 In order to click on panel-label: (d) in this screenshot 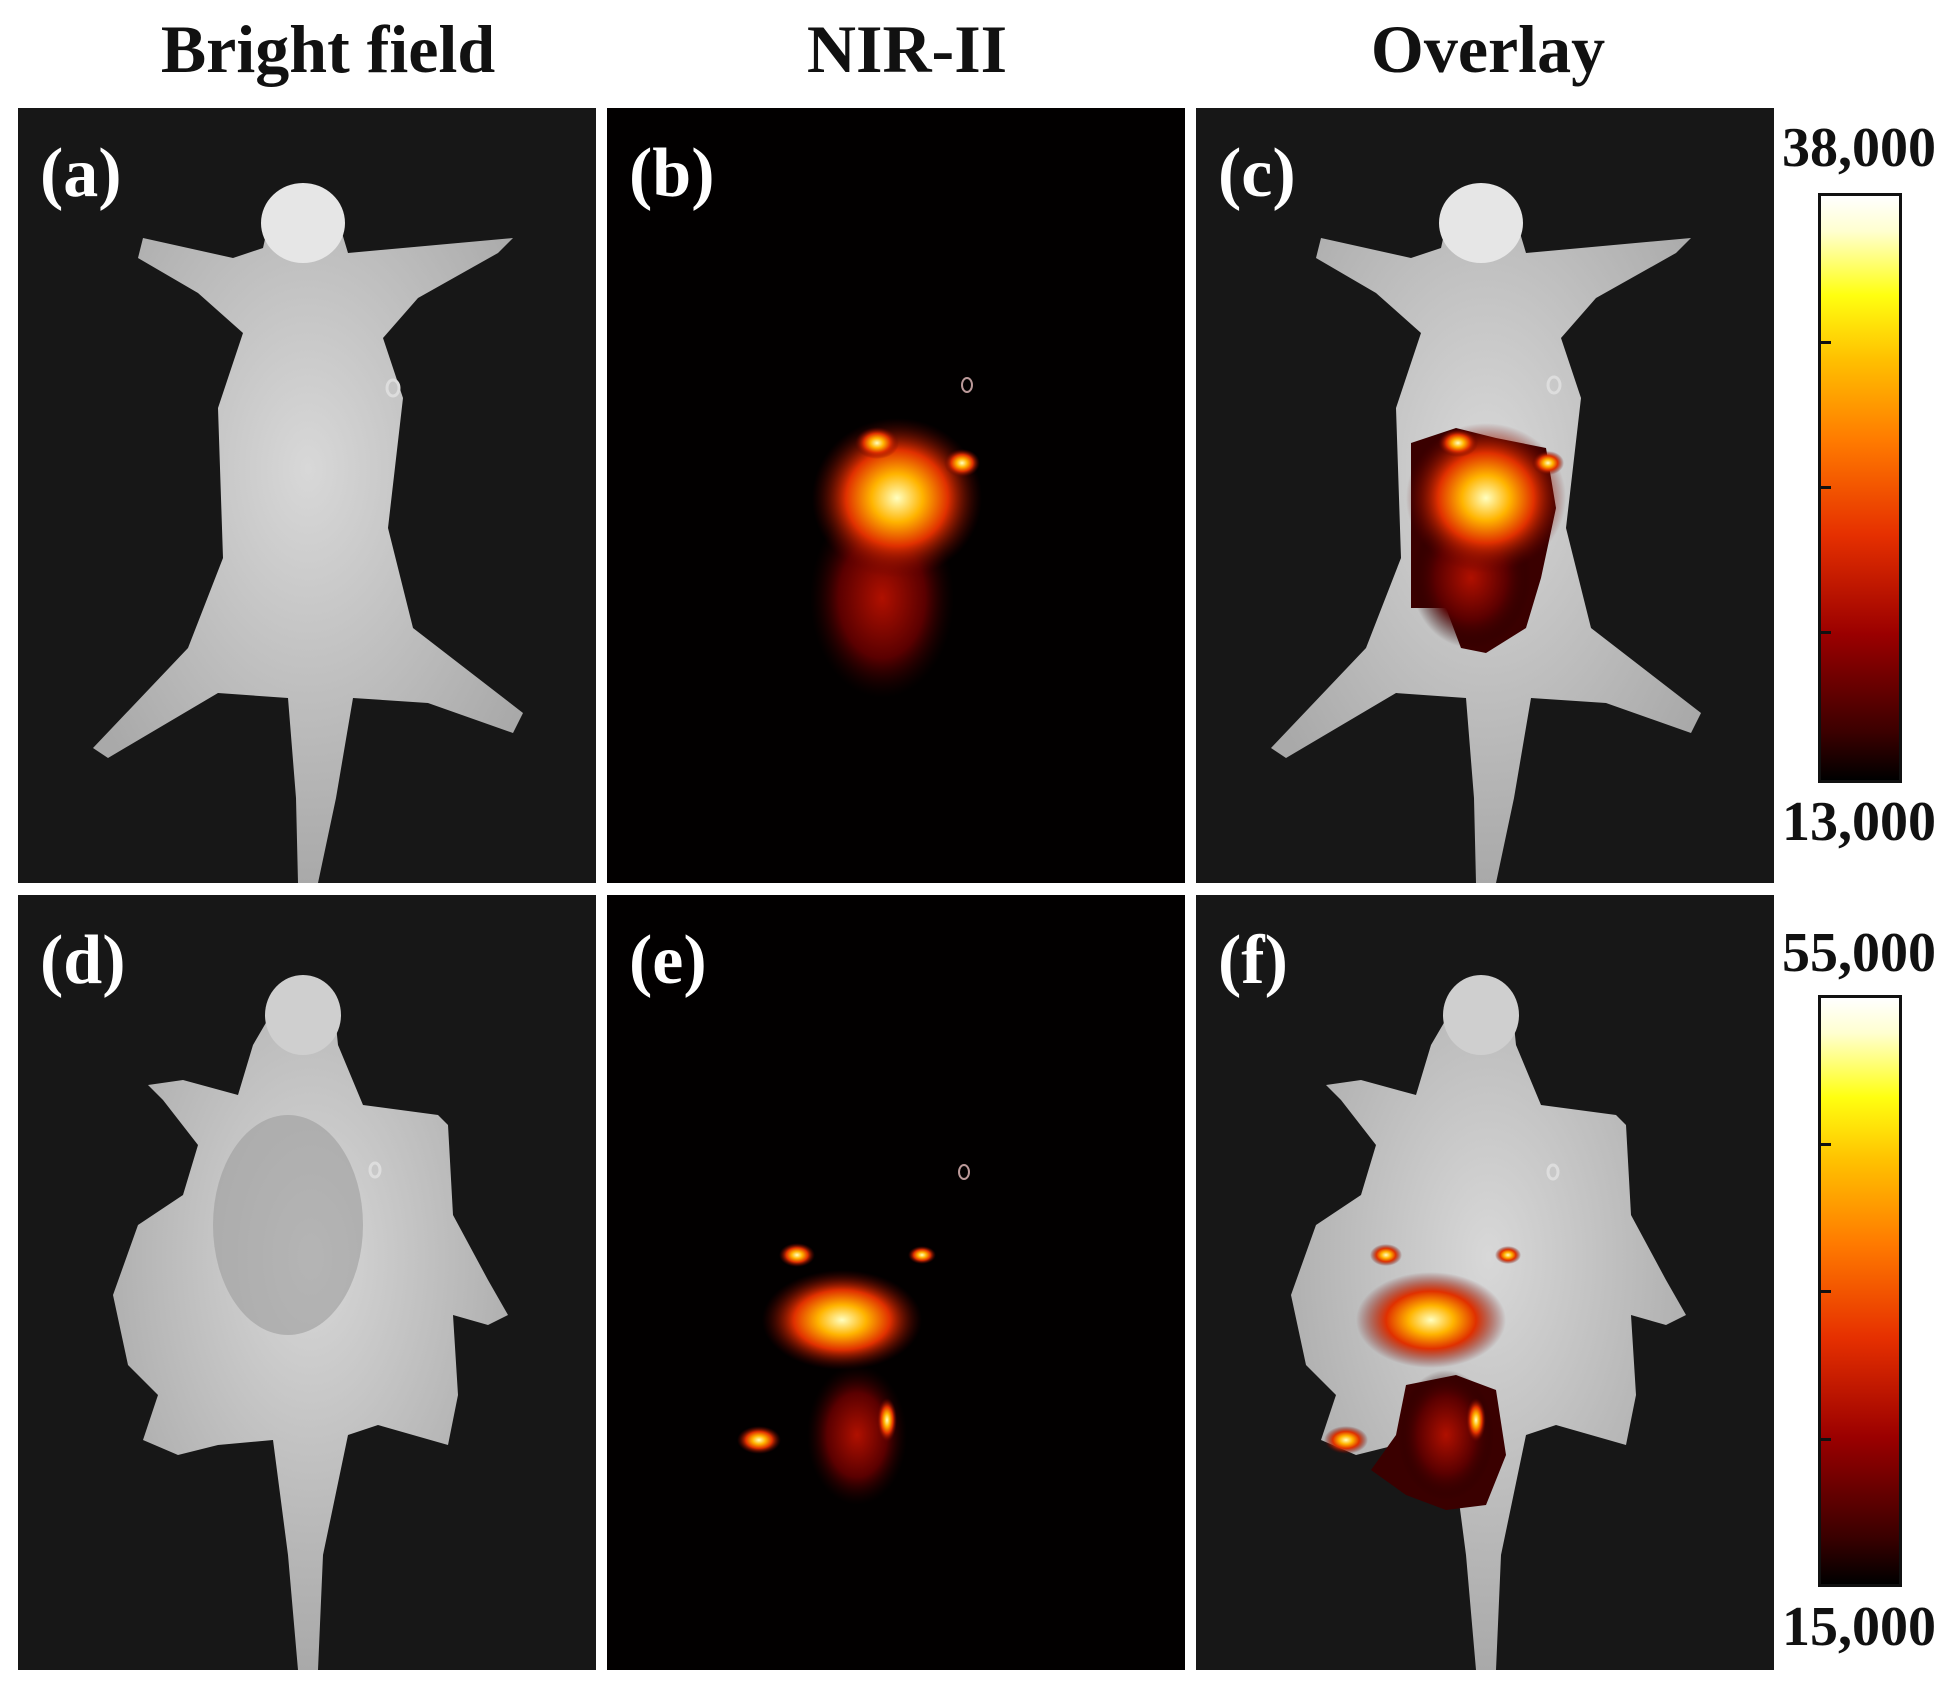, I will do `click(83, 960)`.